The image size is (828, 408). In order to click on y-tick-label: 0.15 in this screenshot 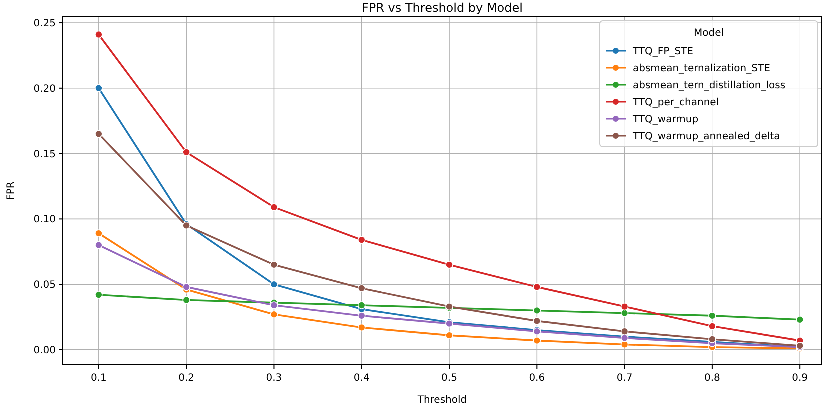, I will do `click(45, 154)`.